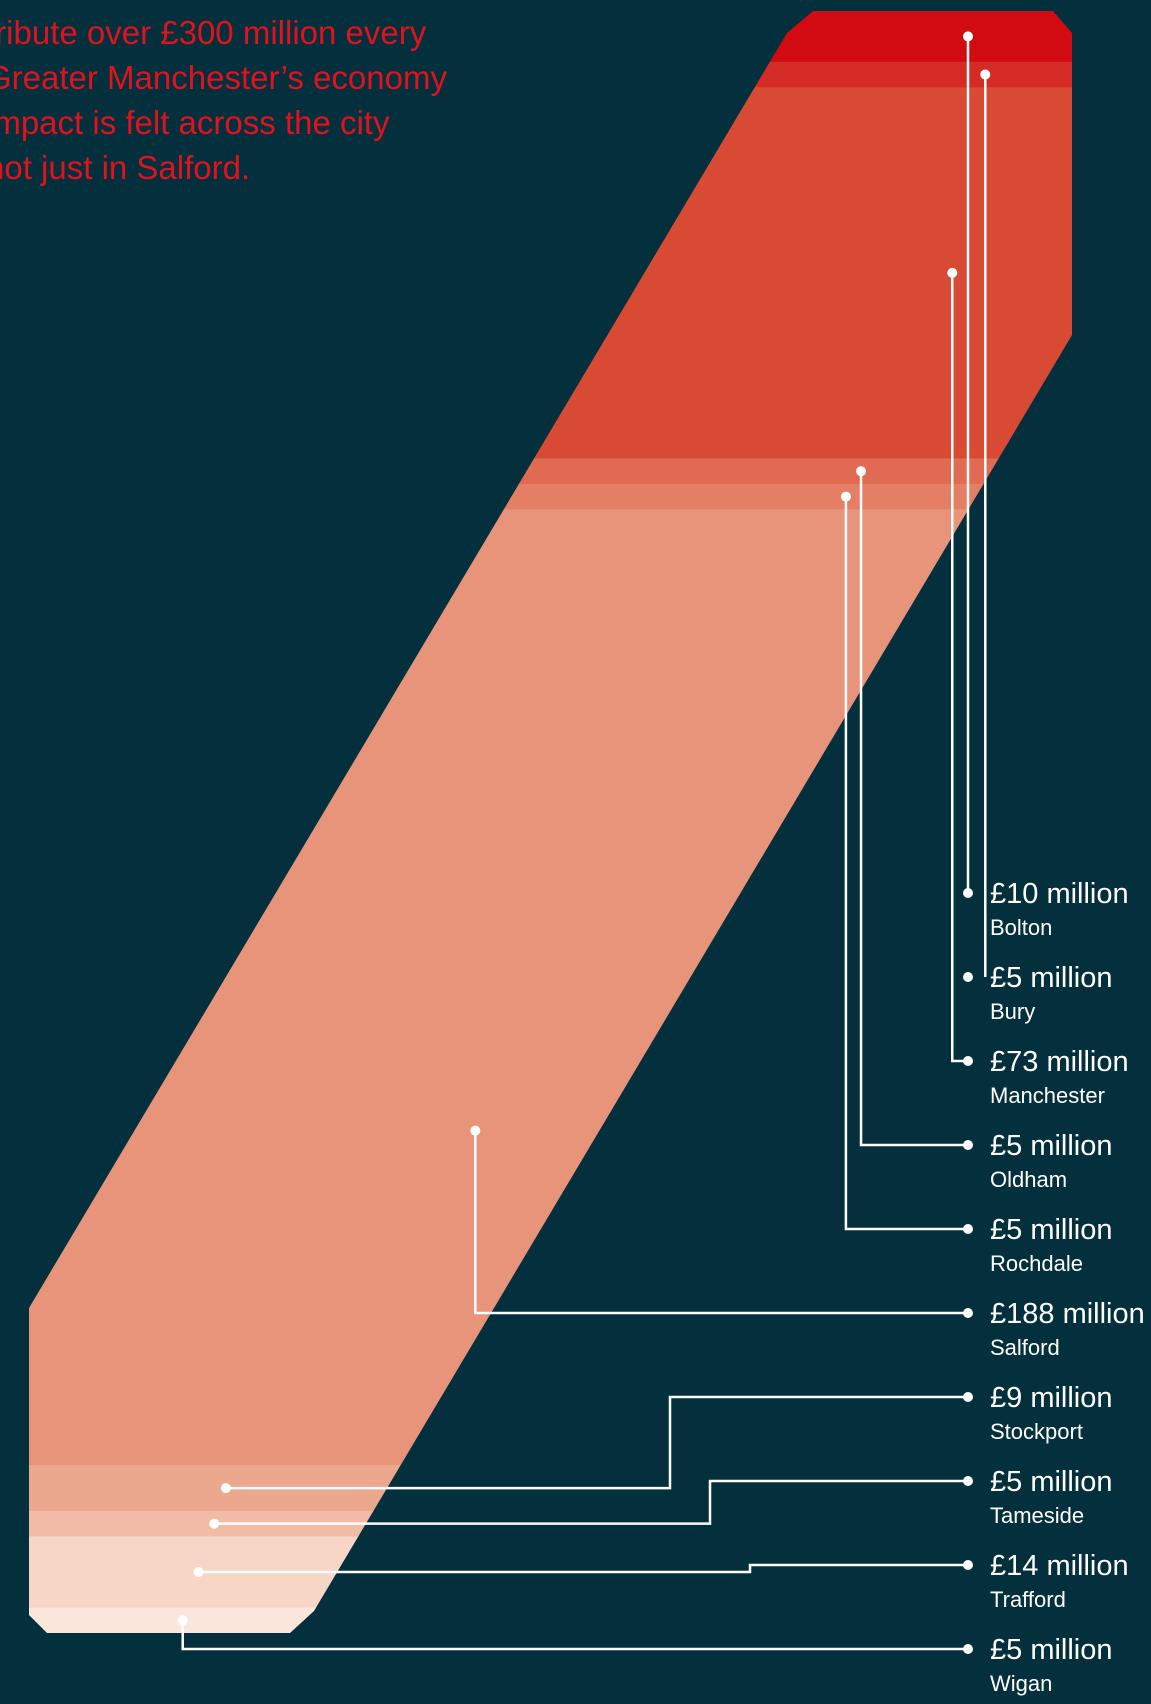 This screenshot has height=1704, width=1151. What do you see at coordinates (968, 1649) in the screenshot?
I see `label-dot-wigan` at bounding box center [968, 1649].